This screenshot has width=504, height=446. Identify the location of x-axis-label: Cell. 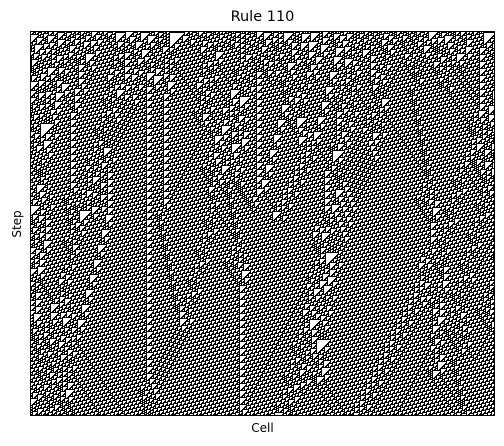
(262, 428).